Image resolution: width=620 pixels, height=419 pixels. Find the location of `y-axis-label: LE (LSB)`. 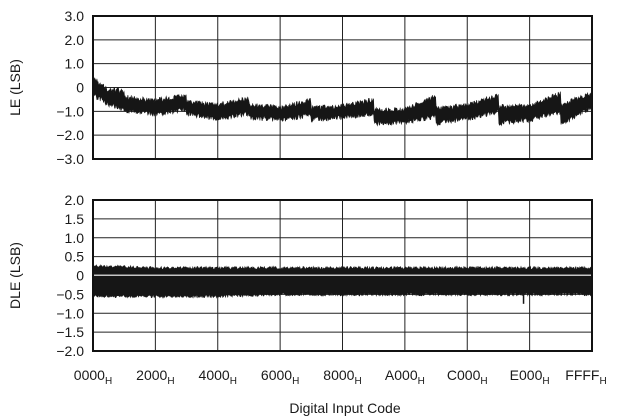

y-axis-label: LE (LSB) is located at coordinates (15, 87).